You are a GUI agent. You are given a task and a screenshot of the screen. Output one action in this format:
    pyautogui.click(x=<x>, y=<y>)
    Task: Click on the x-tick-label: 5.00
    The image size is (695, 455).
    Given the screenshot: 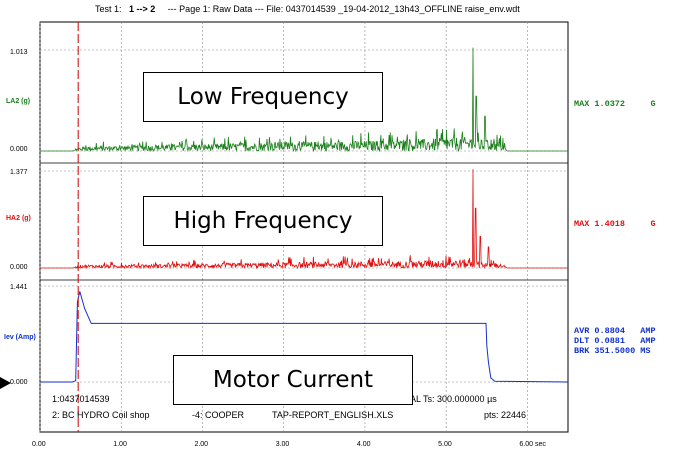 What is the action you would take?
    pyautogui.click(x=445, y=444)
    